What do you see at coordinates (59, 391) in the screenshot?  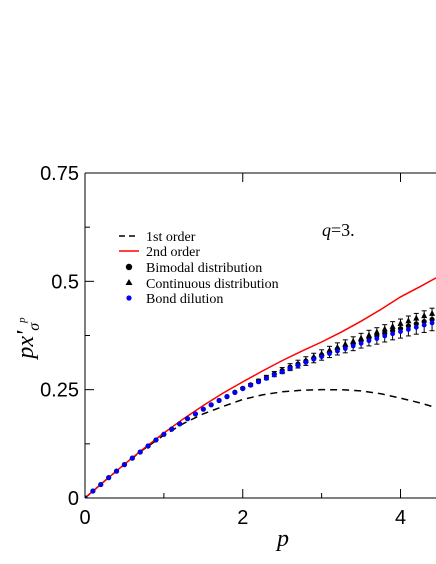 I see `y-tick-label: 0.25` at bounding box center [59, 391].